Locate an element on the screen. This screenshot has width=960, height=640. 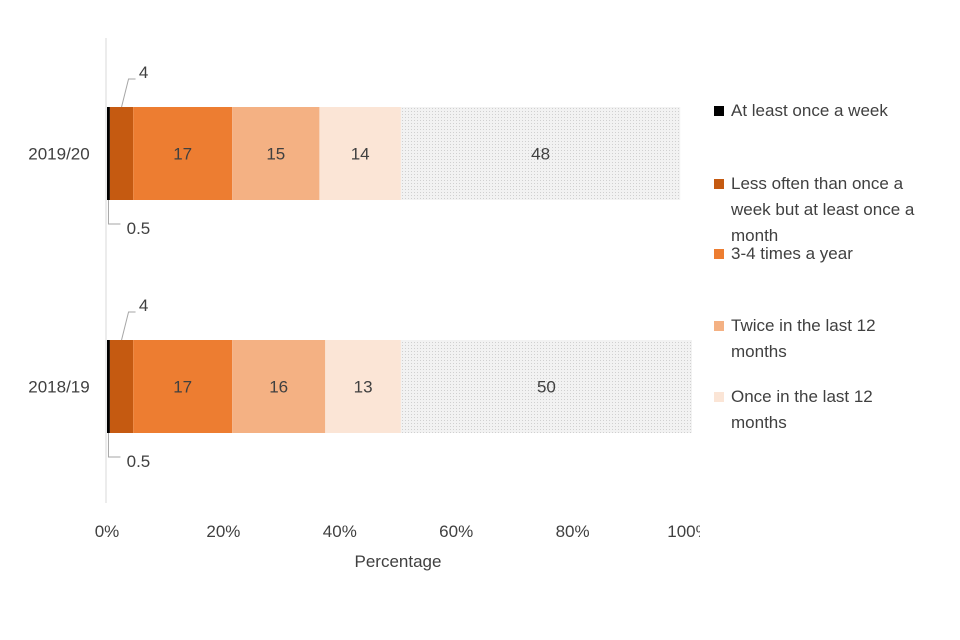
category-label: 2019/20 is located at coordinates (58, 154).